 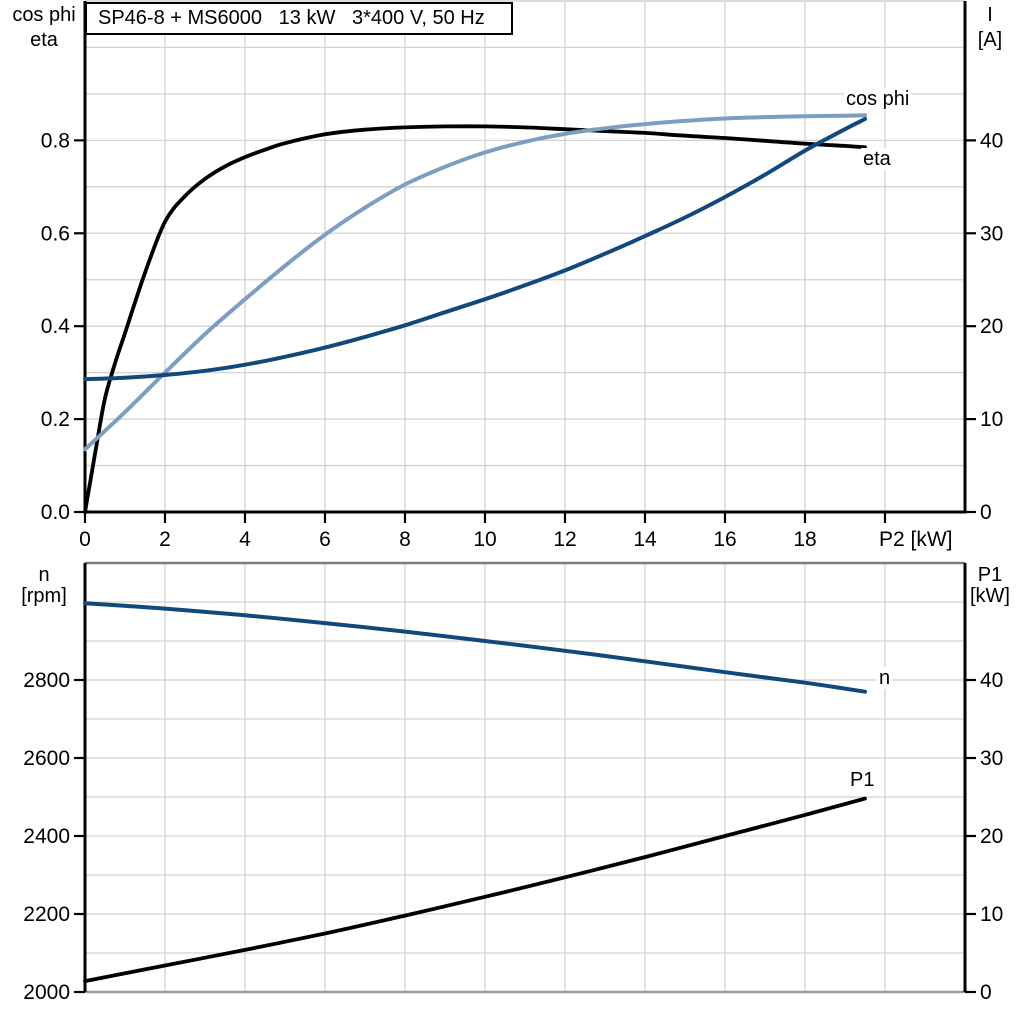 What do you see at coordinates (877, 159) in the screenshot?
I see `eta-curve-label: eta` at bounding box center [877, 159].